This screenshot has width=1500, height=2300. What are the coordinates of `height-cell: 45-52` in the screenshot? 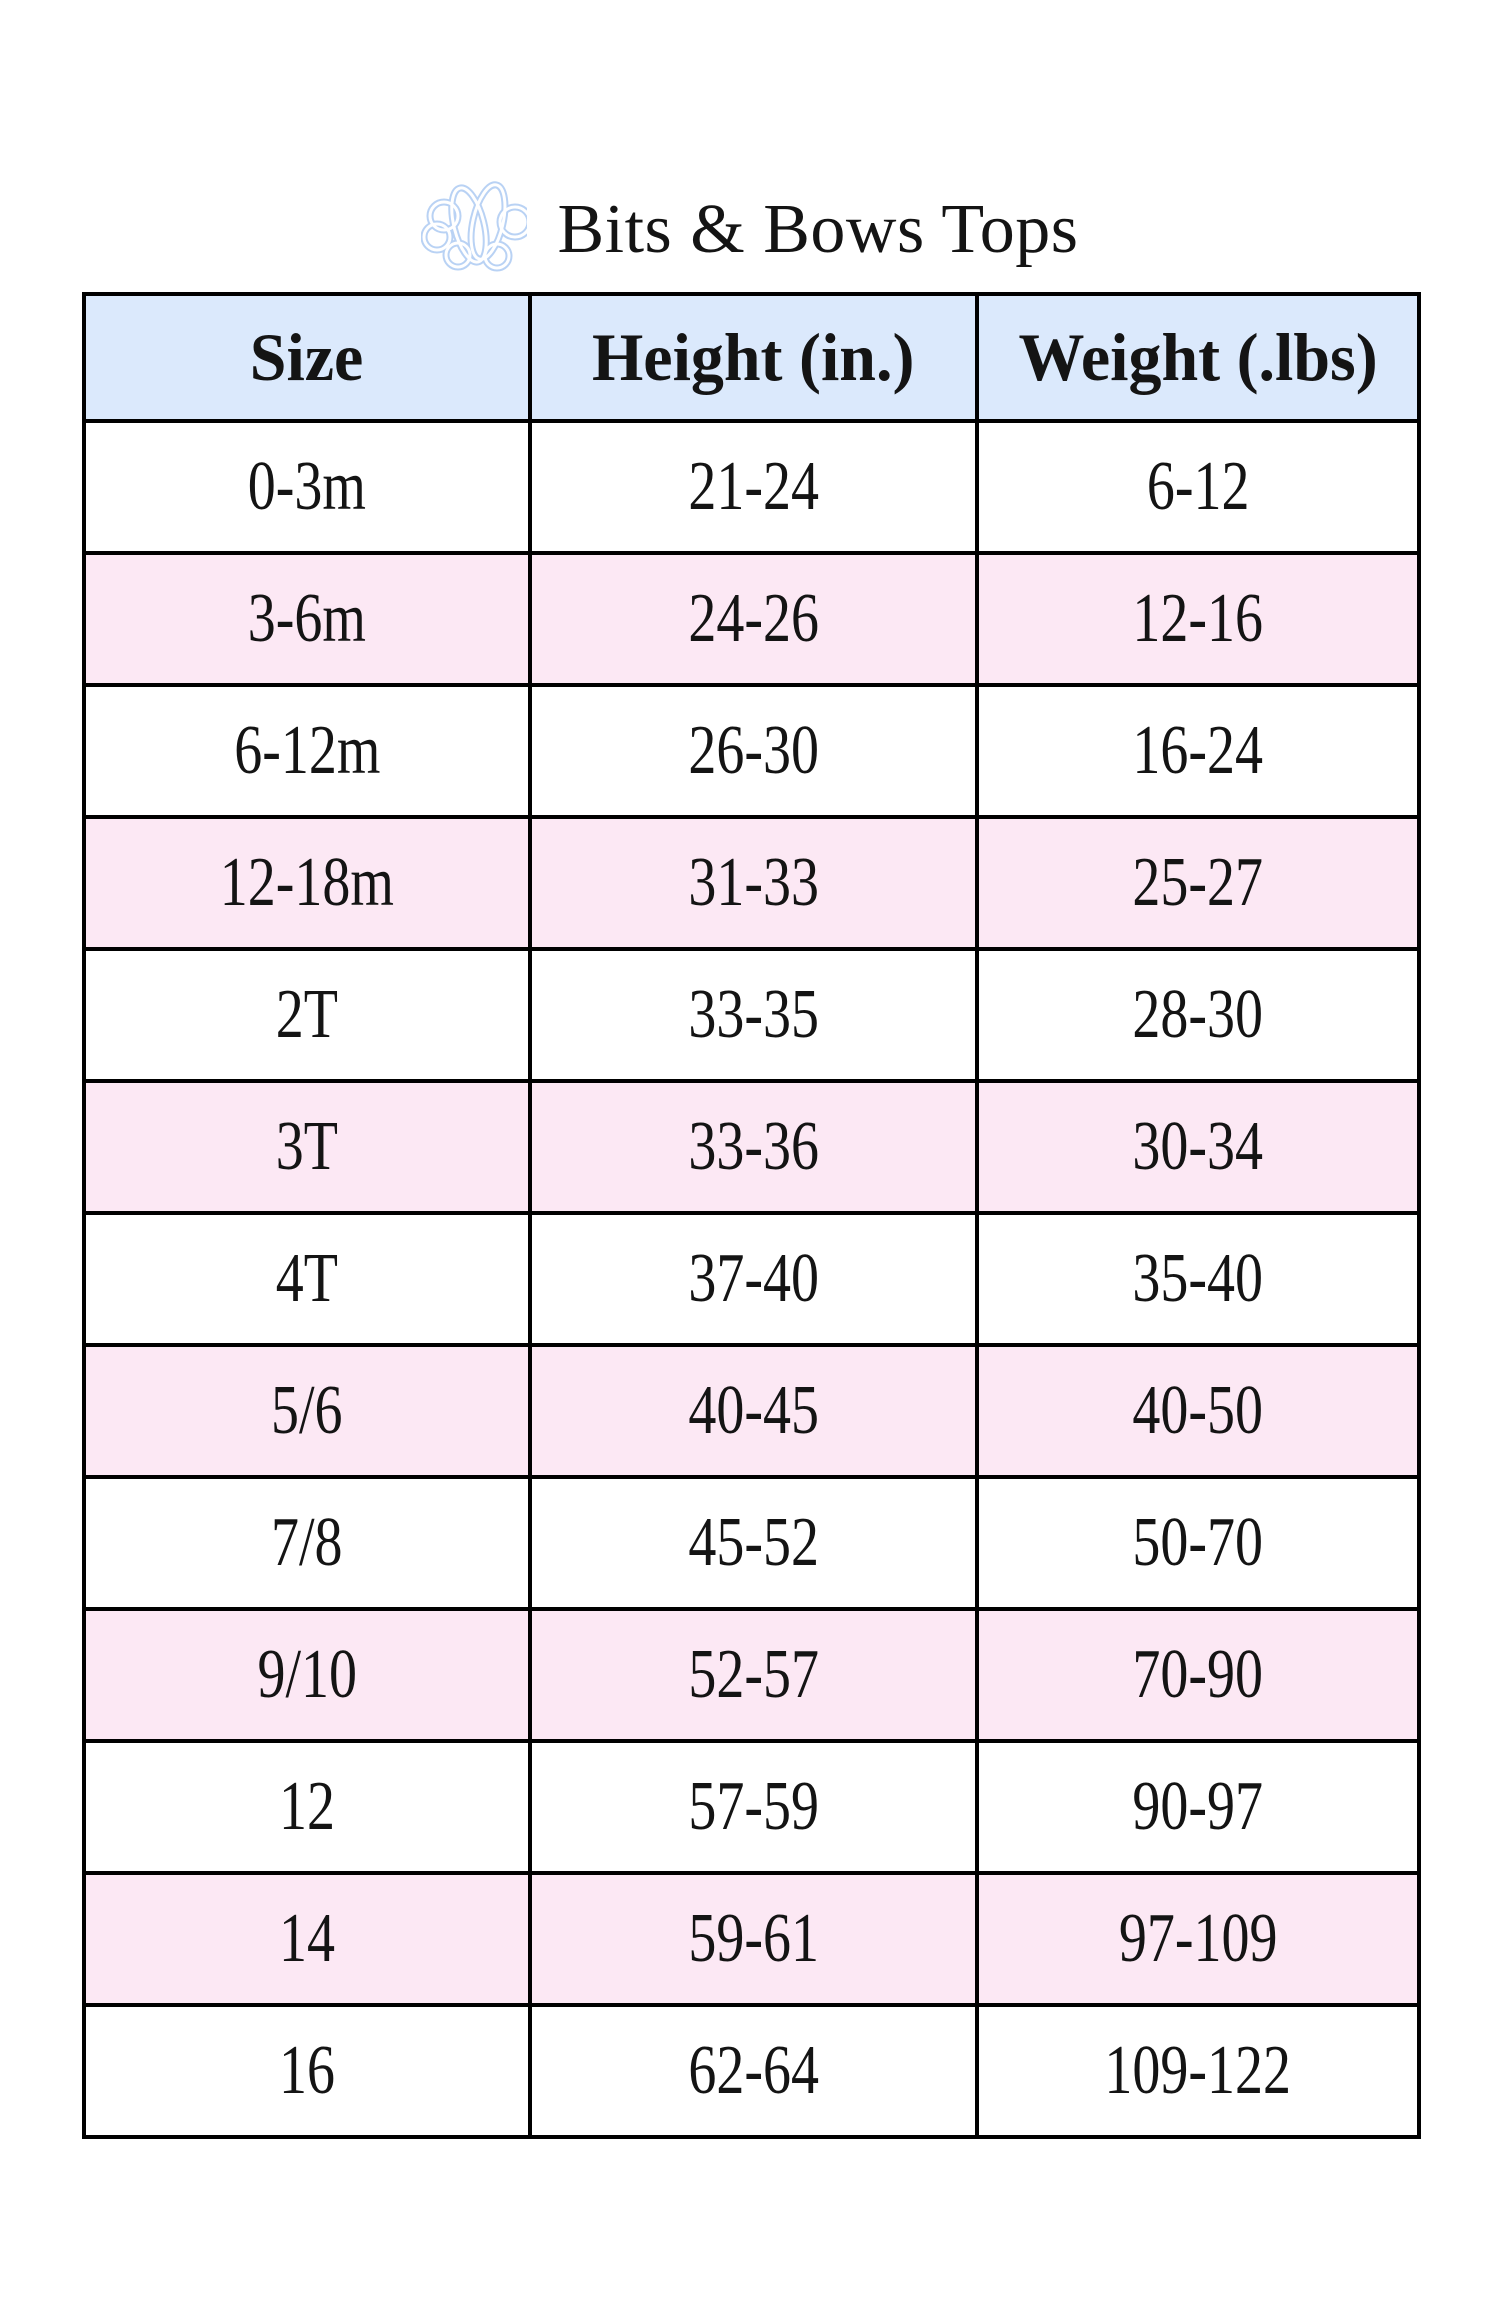 It's located at (753, 1543).